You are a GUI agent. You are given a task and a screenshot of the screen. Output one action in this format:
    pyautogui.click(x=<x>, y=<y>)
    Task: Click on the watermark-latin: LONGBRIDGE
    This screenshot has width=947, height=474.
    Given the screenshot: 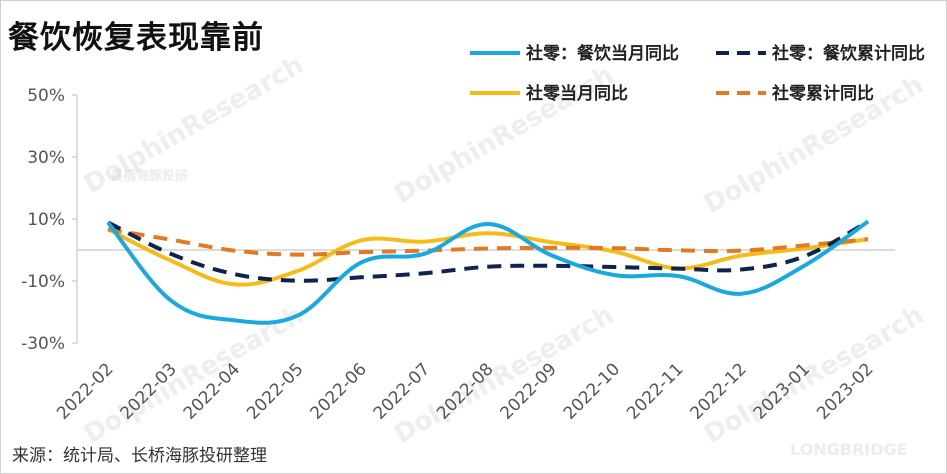 What is the action you would take?
    pyautogui.click(x=849, y=449)
    